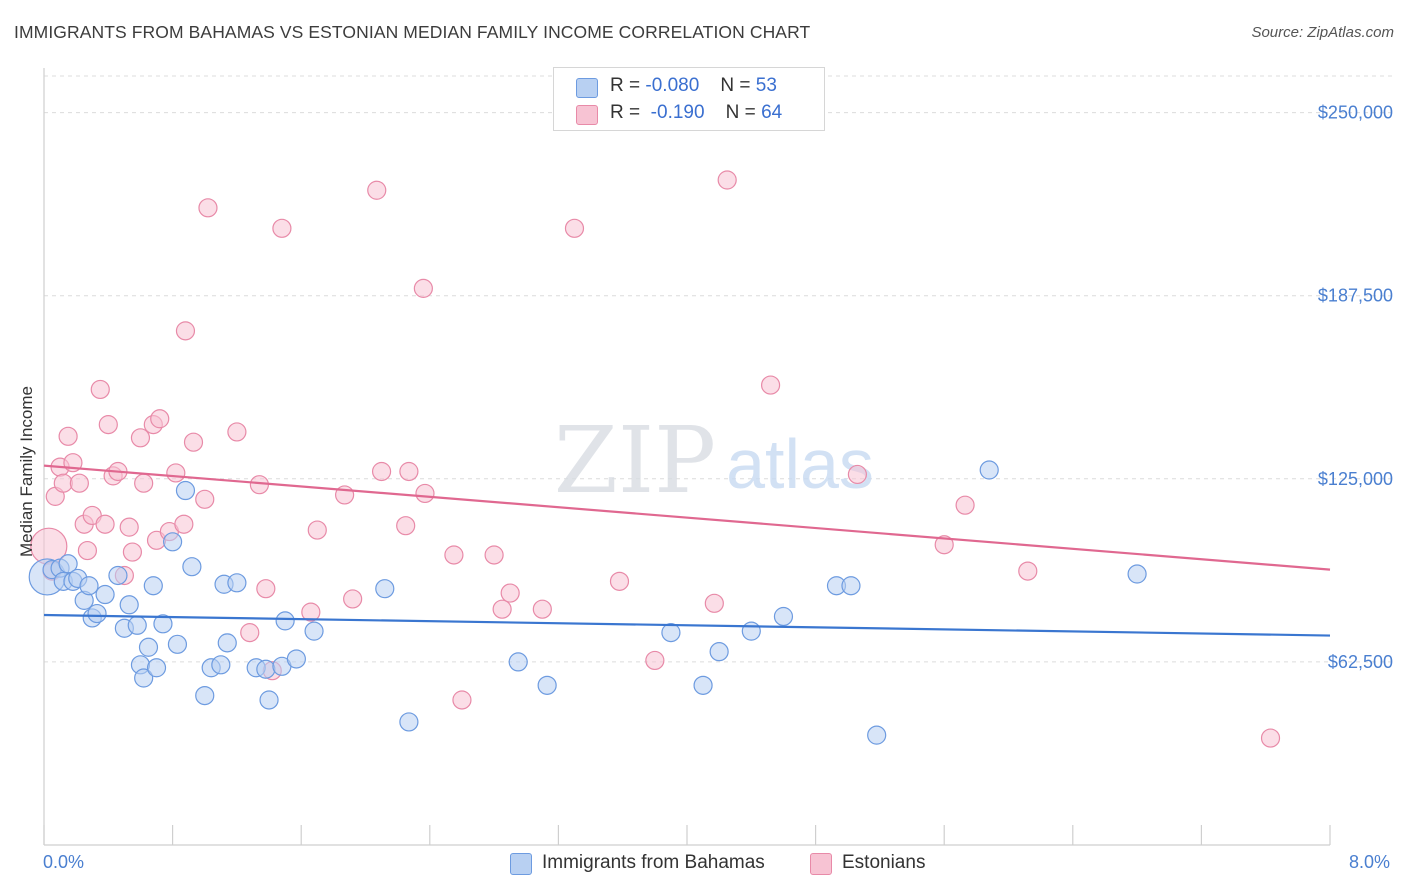 This screenshot has height=892, width=1406. What do you see at coordinates (635, 460) in the screenshot?
I see `watermark-zip: ZIP` at bounding box center [635, 460].